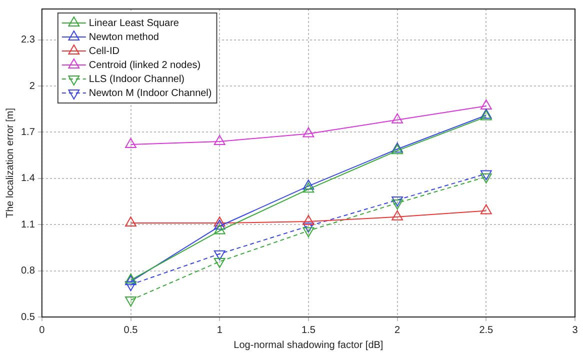 Image resolution: width=583 pixels, height=353 pixels. Describe the element at coordinates (397, 330) in the screenshot. I see `x-tick-label: 2` at that location.